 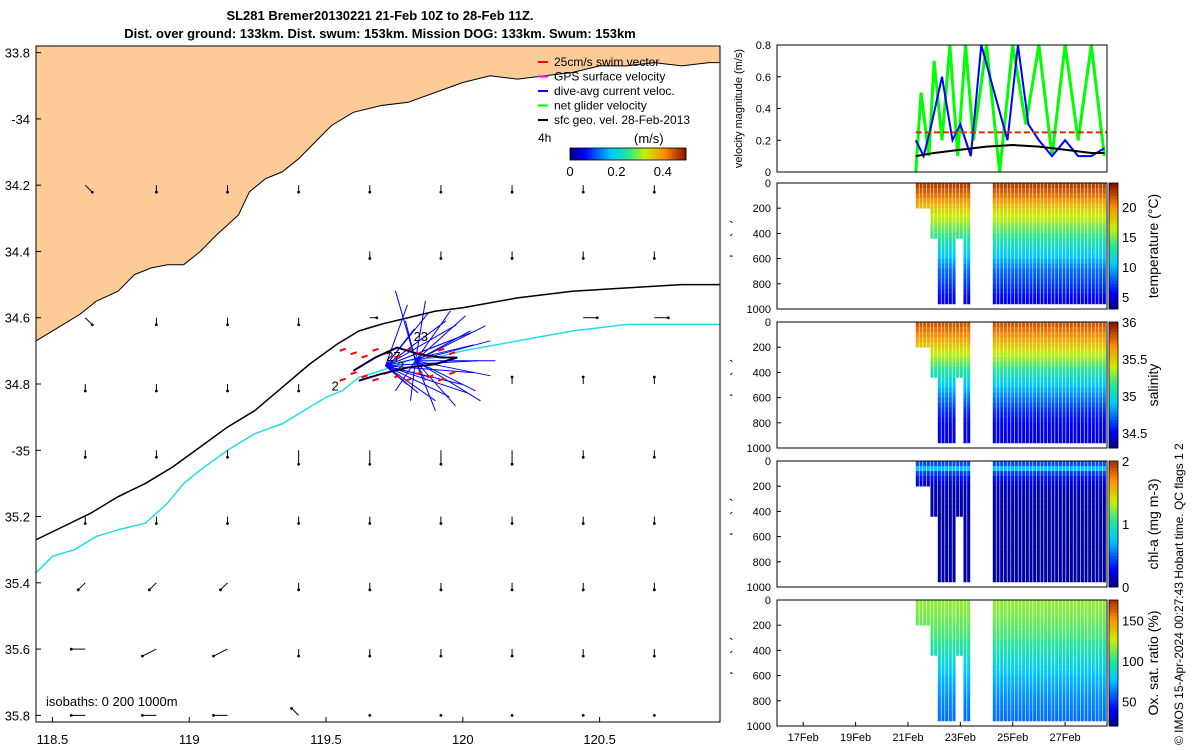 I want to click on map-y-tick-label: 33.8, so click(x=17, y=53).